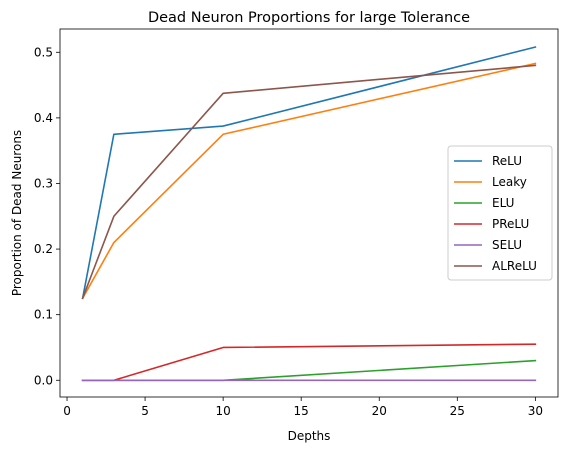 The height and width of the screenshot is (453, 567). What do you see at coordinates (379, 411) in the screenshot?
I see `x-tick-label: 20` at bounding box center [379, 411].